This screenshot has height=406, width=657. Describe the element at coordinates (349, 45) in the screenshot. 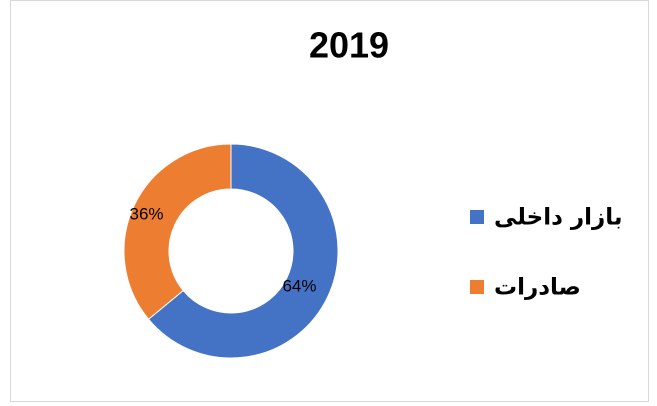

I see `chart-title: 2019` at that location.